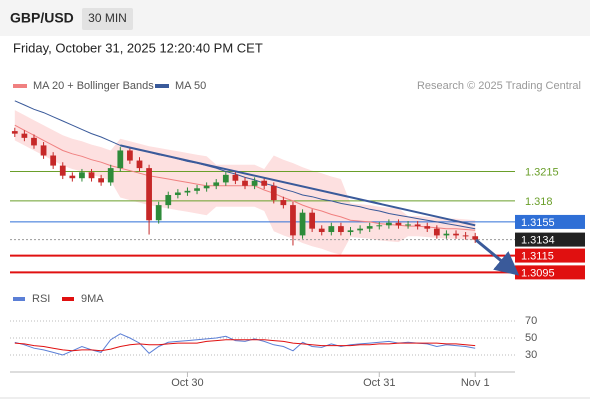  What do you see at coordinates (187, 383) in the screenshot?
I see `x-tick-label: Oct 30` at bounding box center [187, 383].